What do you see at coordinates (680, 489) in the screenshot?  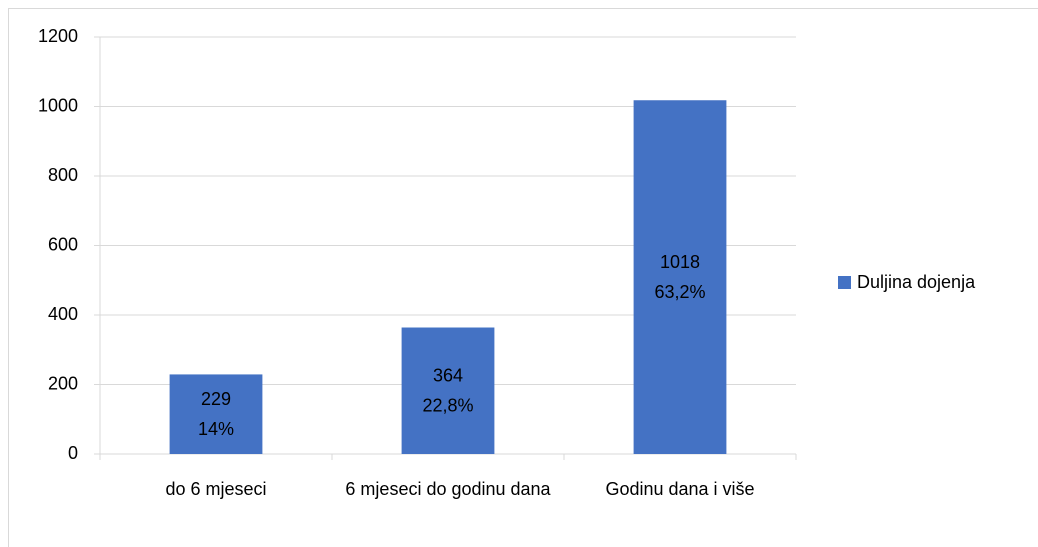 I see `x-tick-label: Godinu dana i više` at bounding box center [680, 489].